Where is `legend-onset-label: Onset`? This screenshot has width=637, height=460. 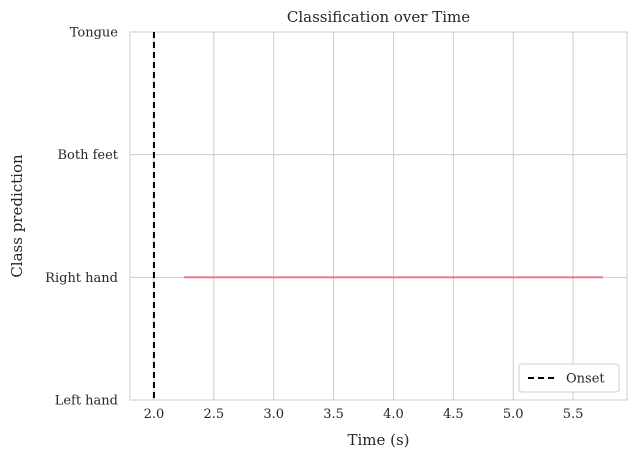
legend-onset-label: Onset is located at coordinates (585, 379).